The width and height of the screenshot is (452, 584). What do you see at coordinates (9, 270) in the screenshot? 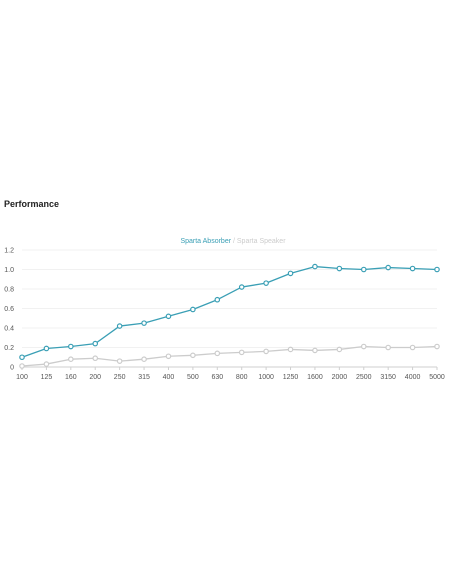
I see `y-tick-label: 1.0` at bounding box center [9, 270].